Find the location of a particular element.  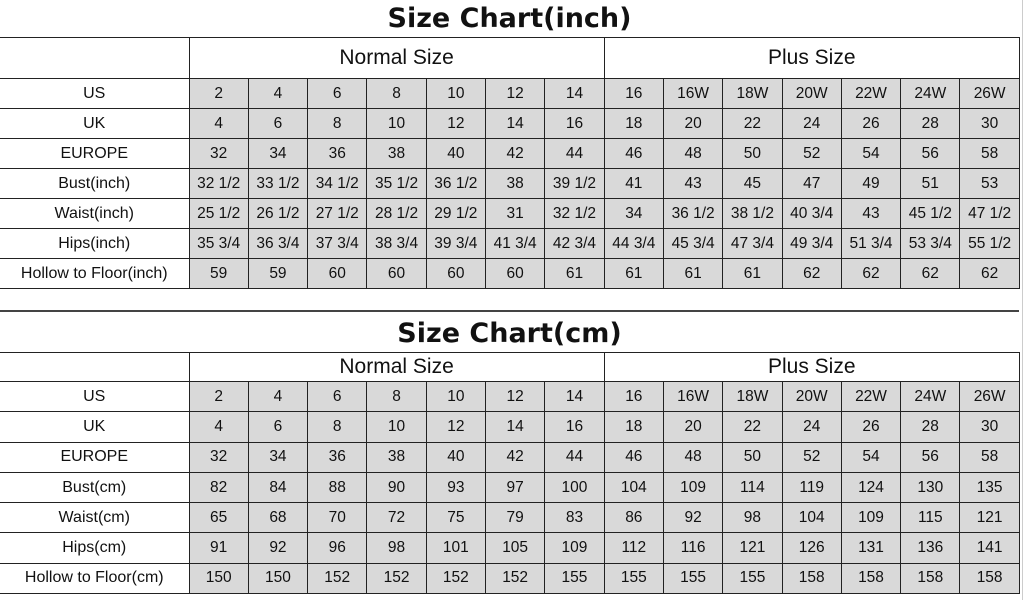

row-label: Hips(inch) is located at coordinates (95, 243).